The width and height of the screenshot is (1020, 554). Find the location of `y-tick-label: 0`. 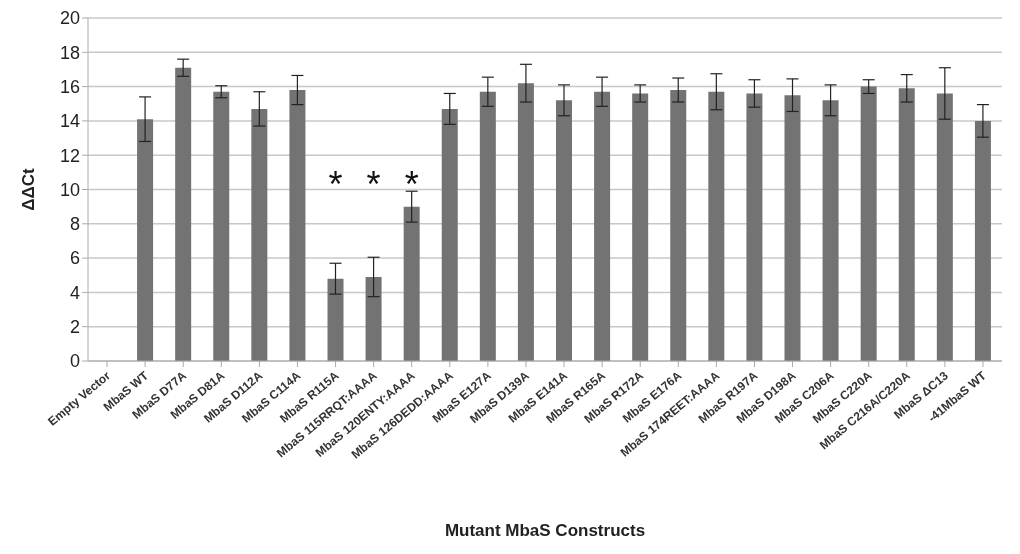

y-tick-label: 0 is located at coordinates (74, 361).